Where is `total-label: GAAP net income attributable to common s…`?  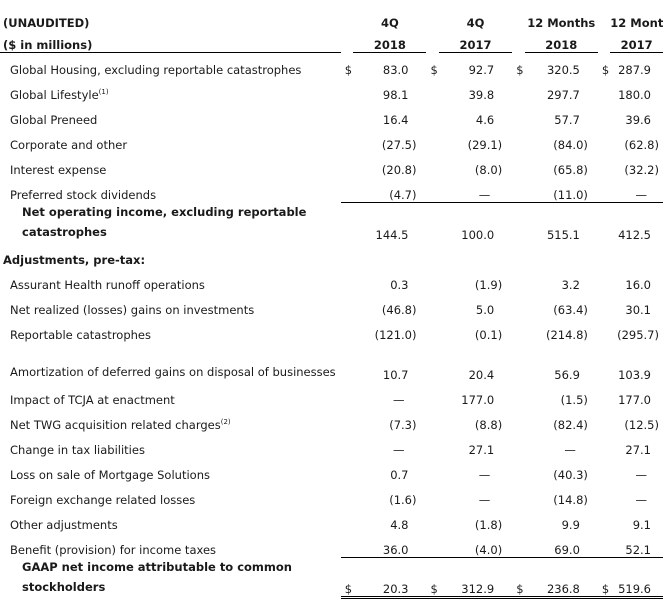
total-label: GAAP net income attributable to common s… is located at coordinates (157, 577).